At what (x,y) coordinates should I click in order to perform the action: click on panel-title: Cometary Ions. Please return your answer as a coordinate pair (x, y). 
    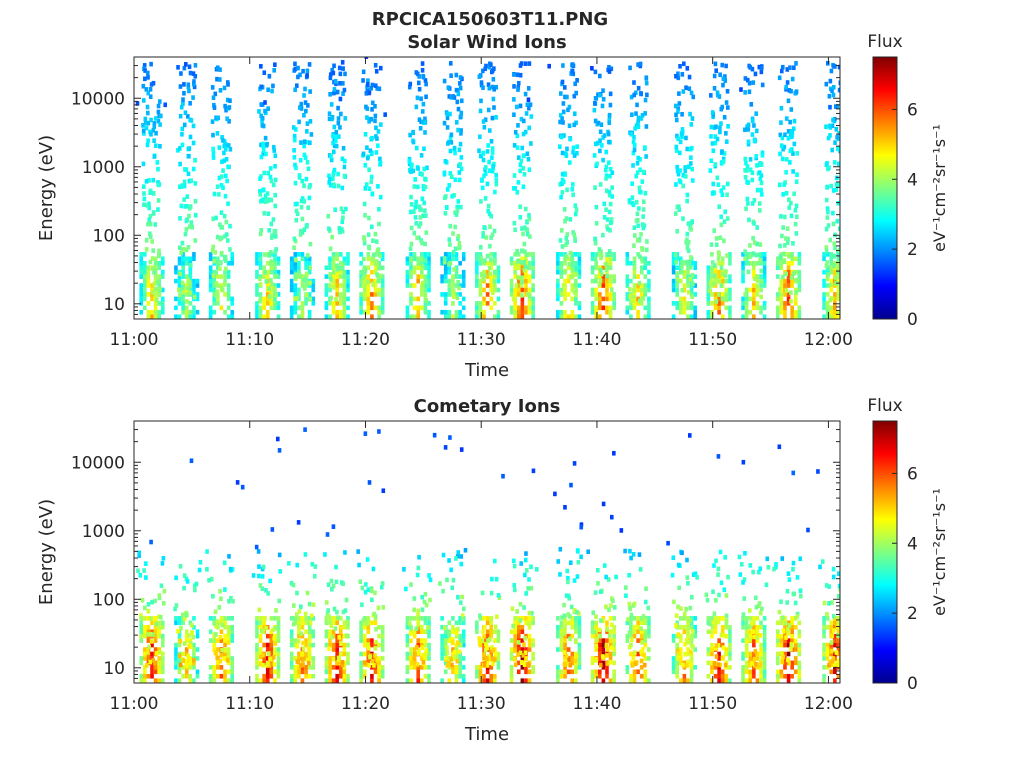
    Looking at the image, I should click on (487, 406).